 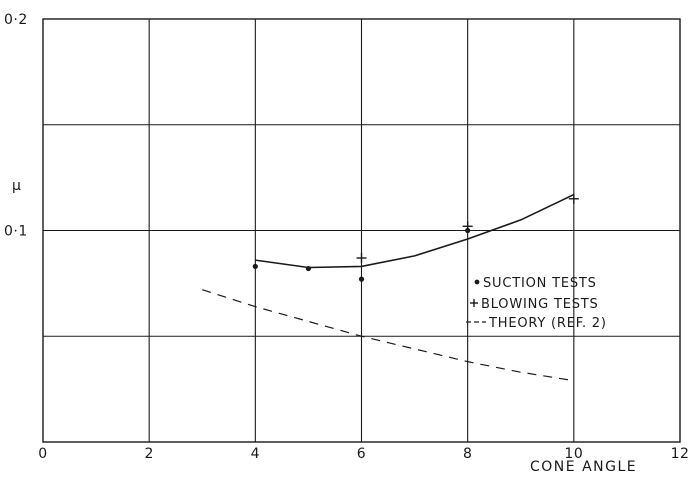 I want to click on x-tick-label: 0, so click(x=42, y=454).